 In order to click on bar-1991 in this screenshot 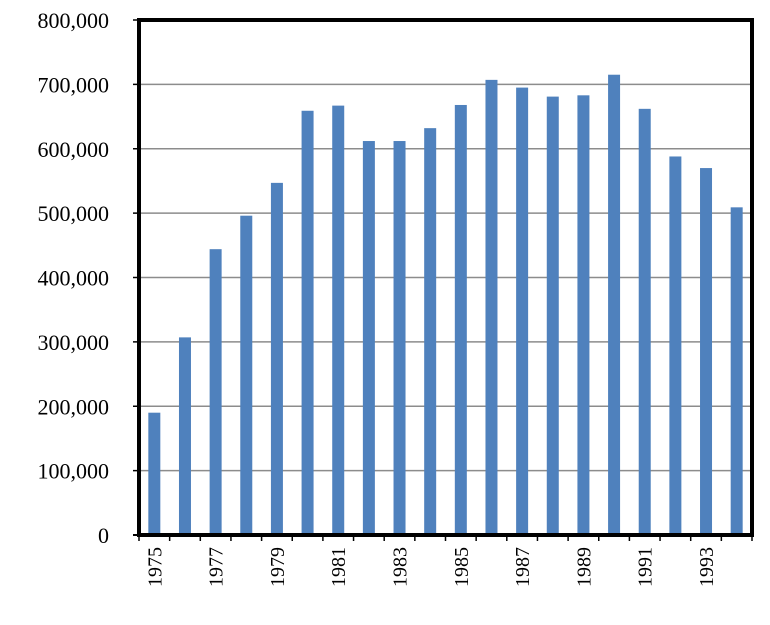, I will do `click(644, 322)`.